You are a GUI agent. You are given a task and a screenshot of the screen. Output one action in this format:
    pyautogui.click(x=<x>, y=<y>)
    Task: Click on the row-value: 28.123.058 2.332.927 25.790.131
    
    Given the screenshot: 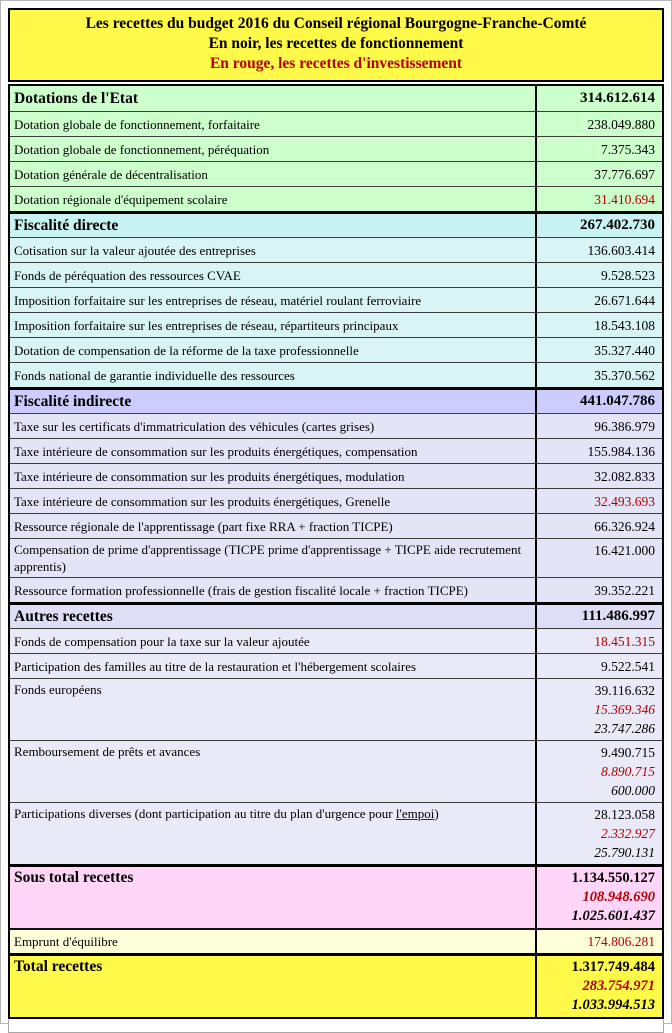 What is the action you would take?
    pyautogui.click(x=598, y=833)
    